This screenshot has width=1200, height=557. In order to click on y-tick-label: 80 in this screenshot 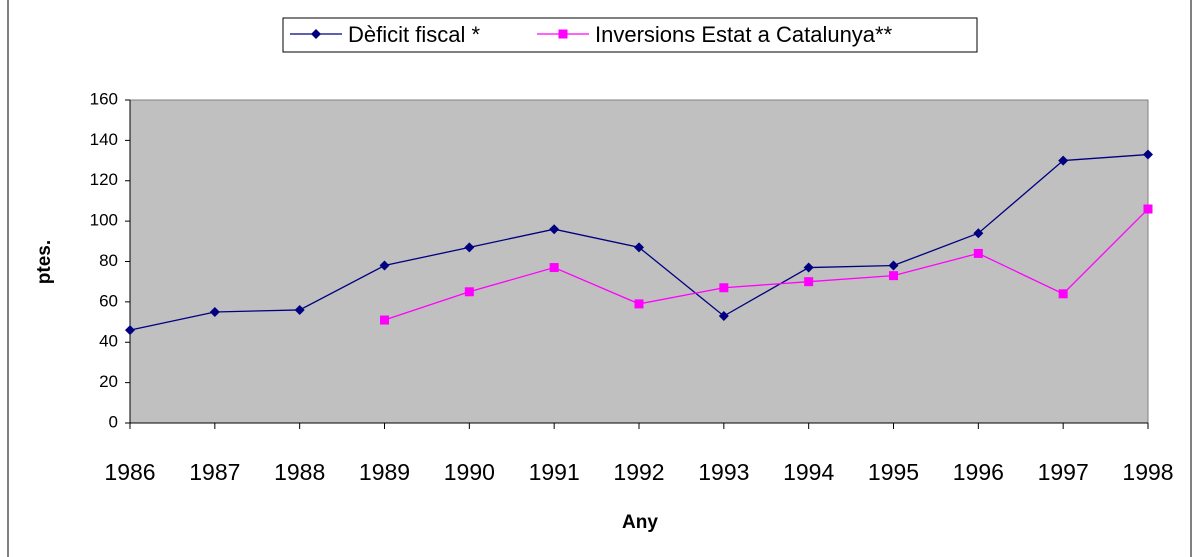, I will do `click(108, 260)`.